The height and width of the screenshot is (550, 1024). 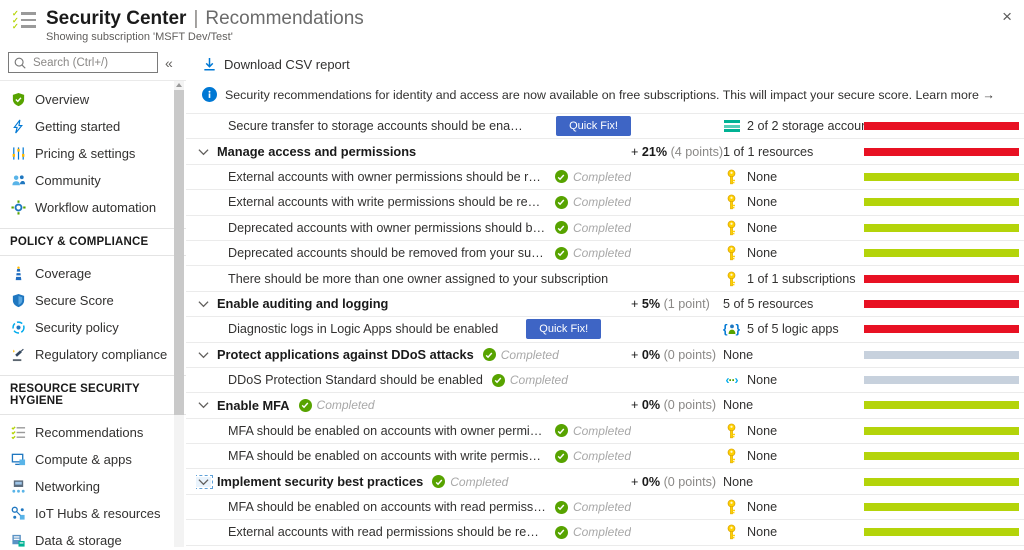 I want to click on recommendation-title: Manage access and permissions, so click(x=317, y=152).